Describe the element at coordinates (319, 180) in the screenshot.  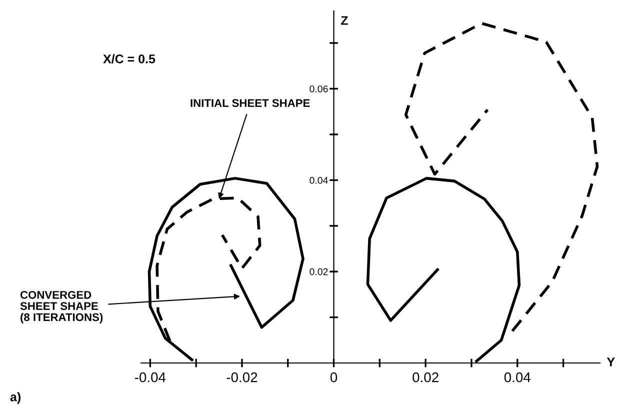
I see `y-tick-label: 0.04` at that location.